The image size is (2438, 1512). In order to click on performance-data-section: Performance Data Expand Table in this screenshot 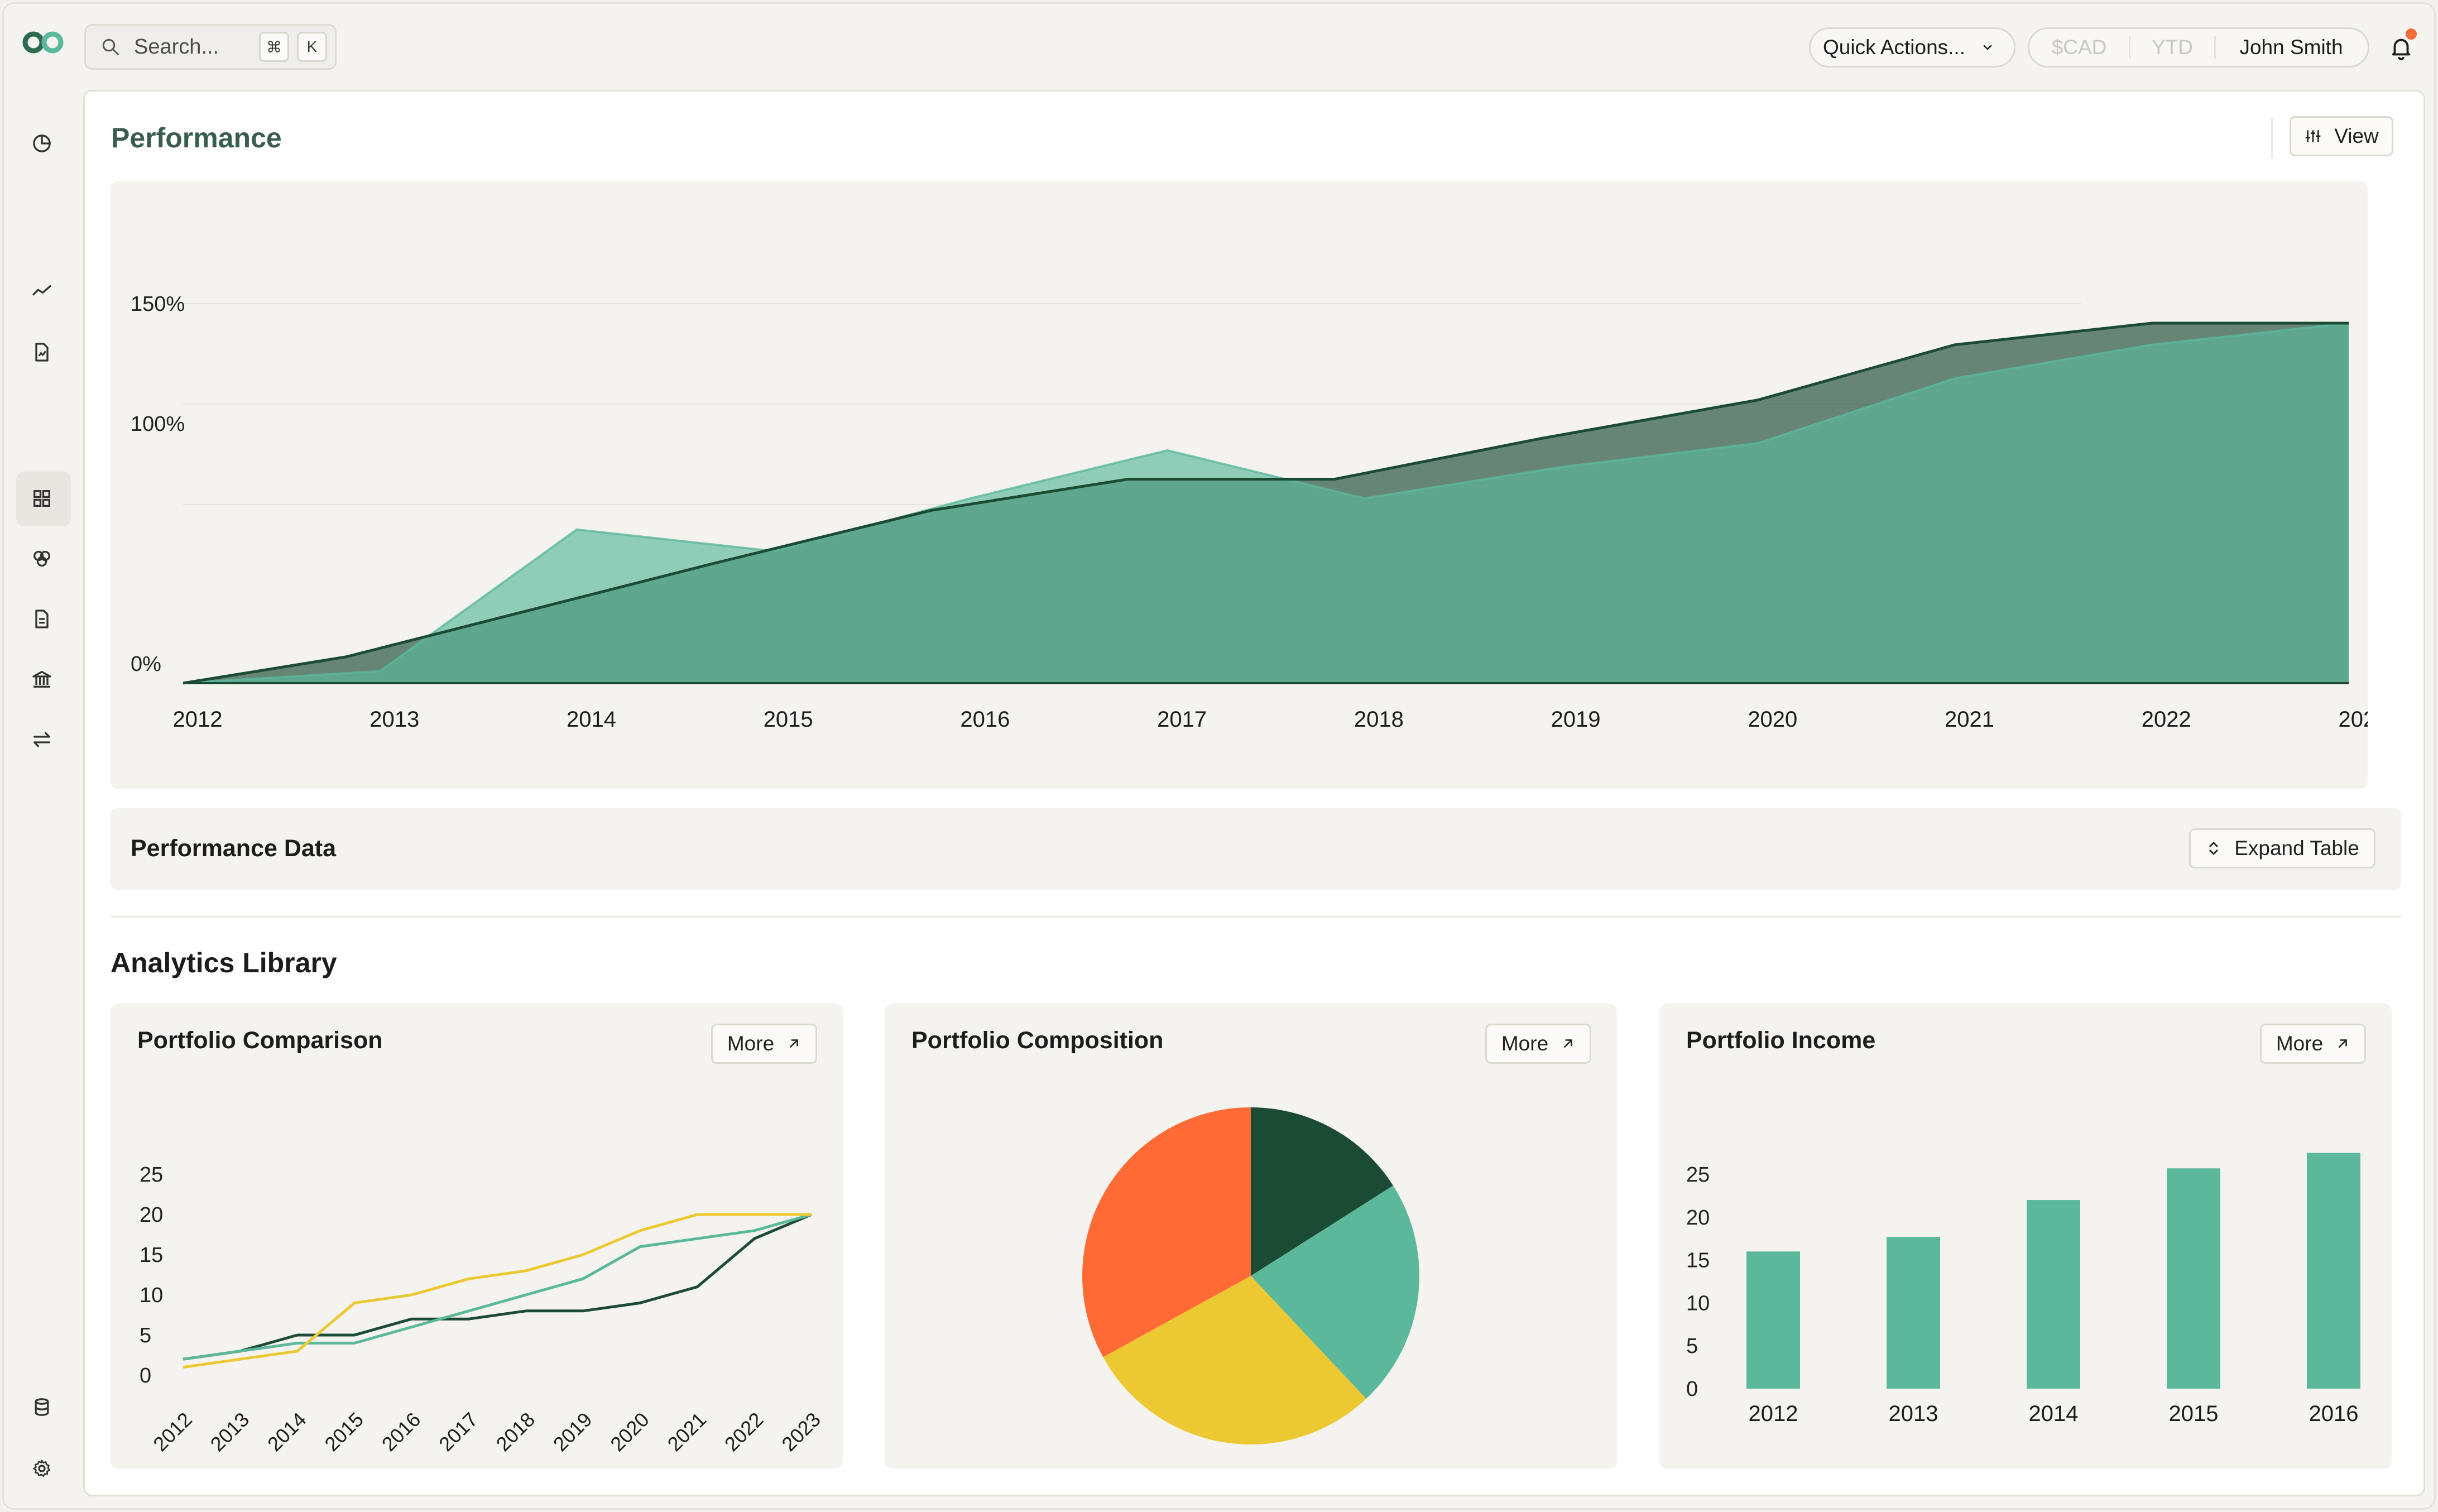, I will do `click(1256, 849)`.